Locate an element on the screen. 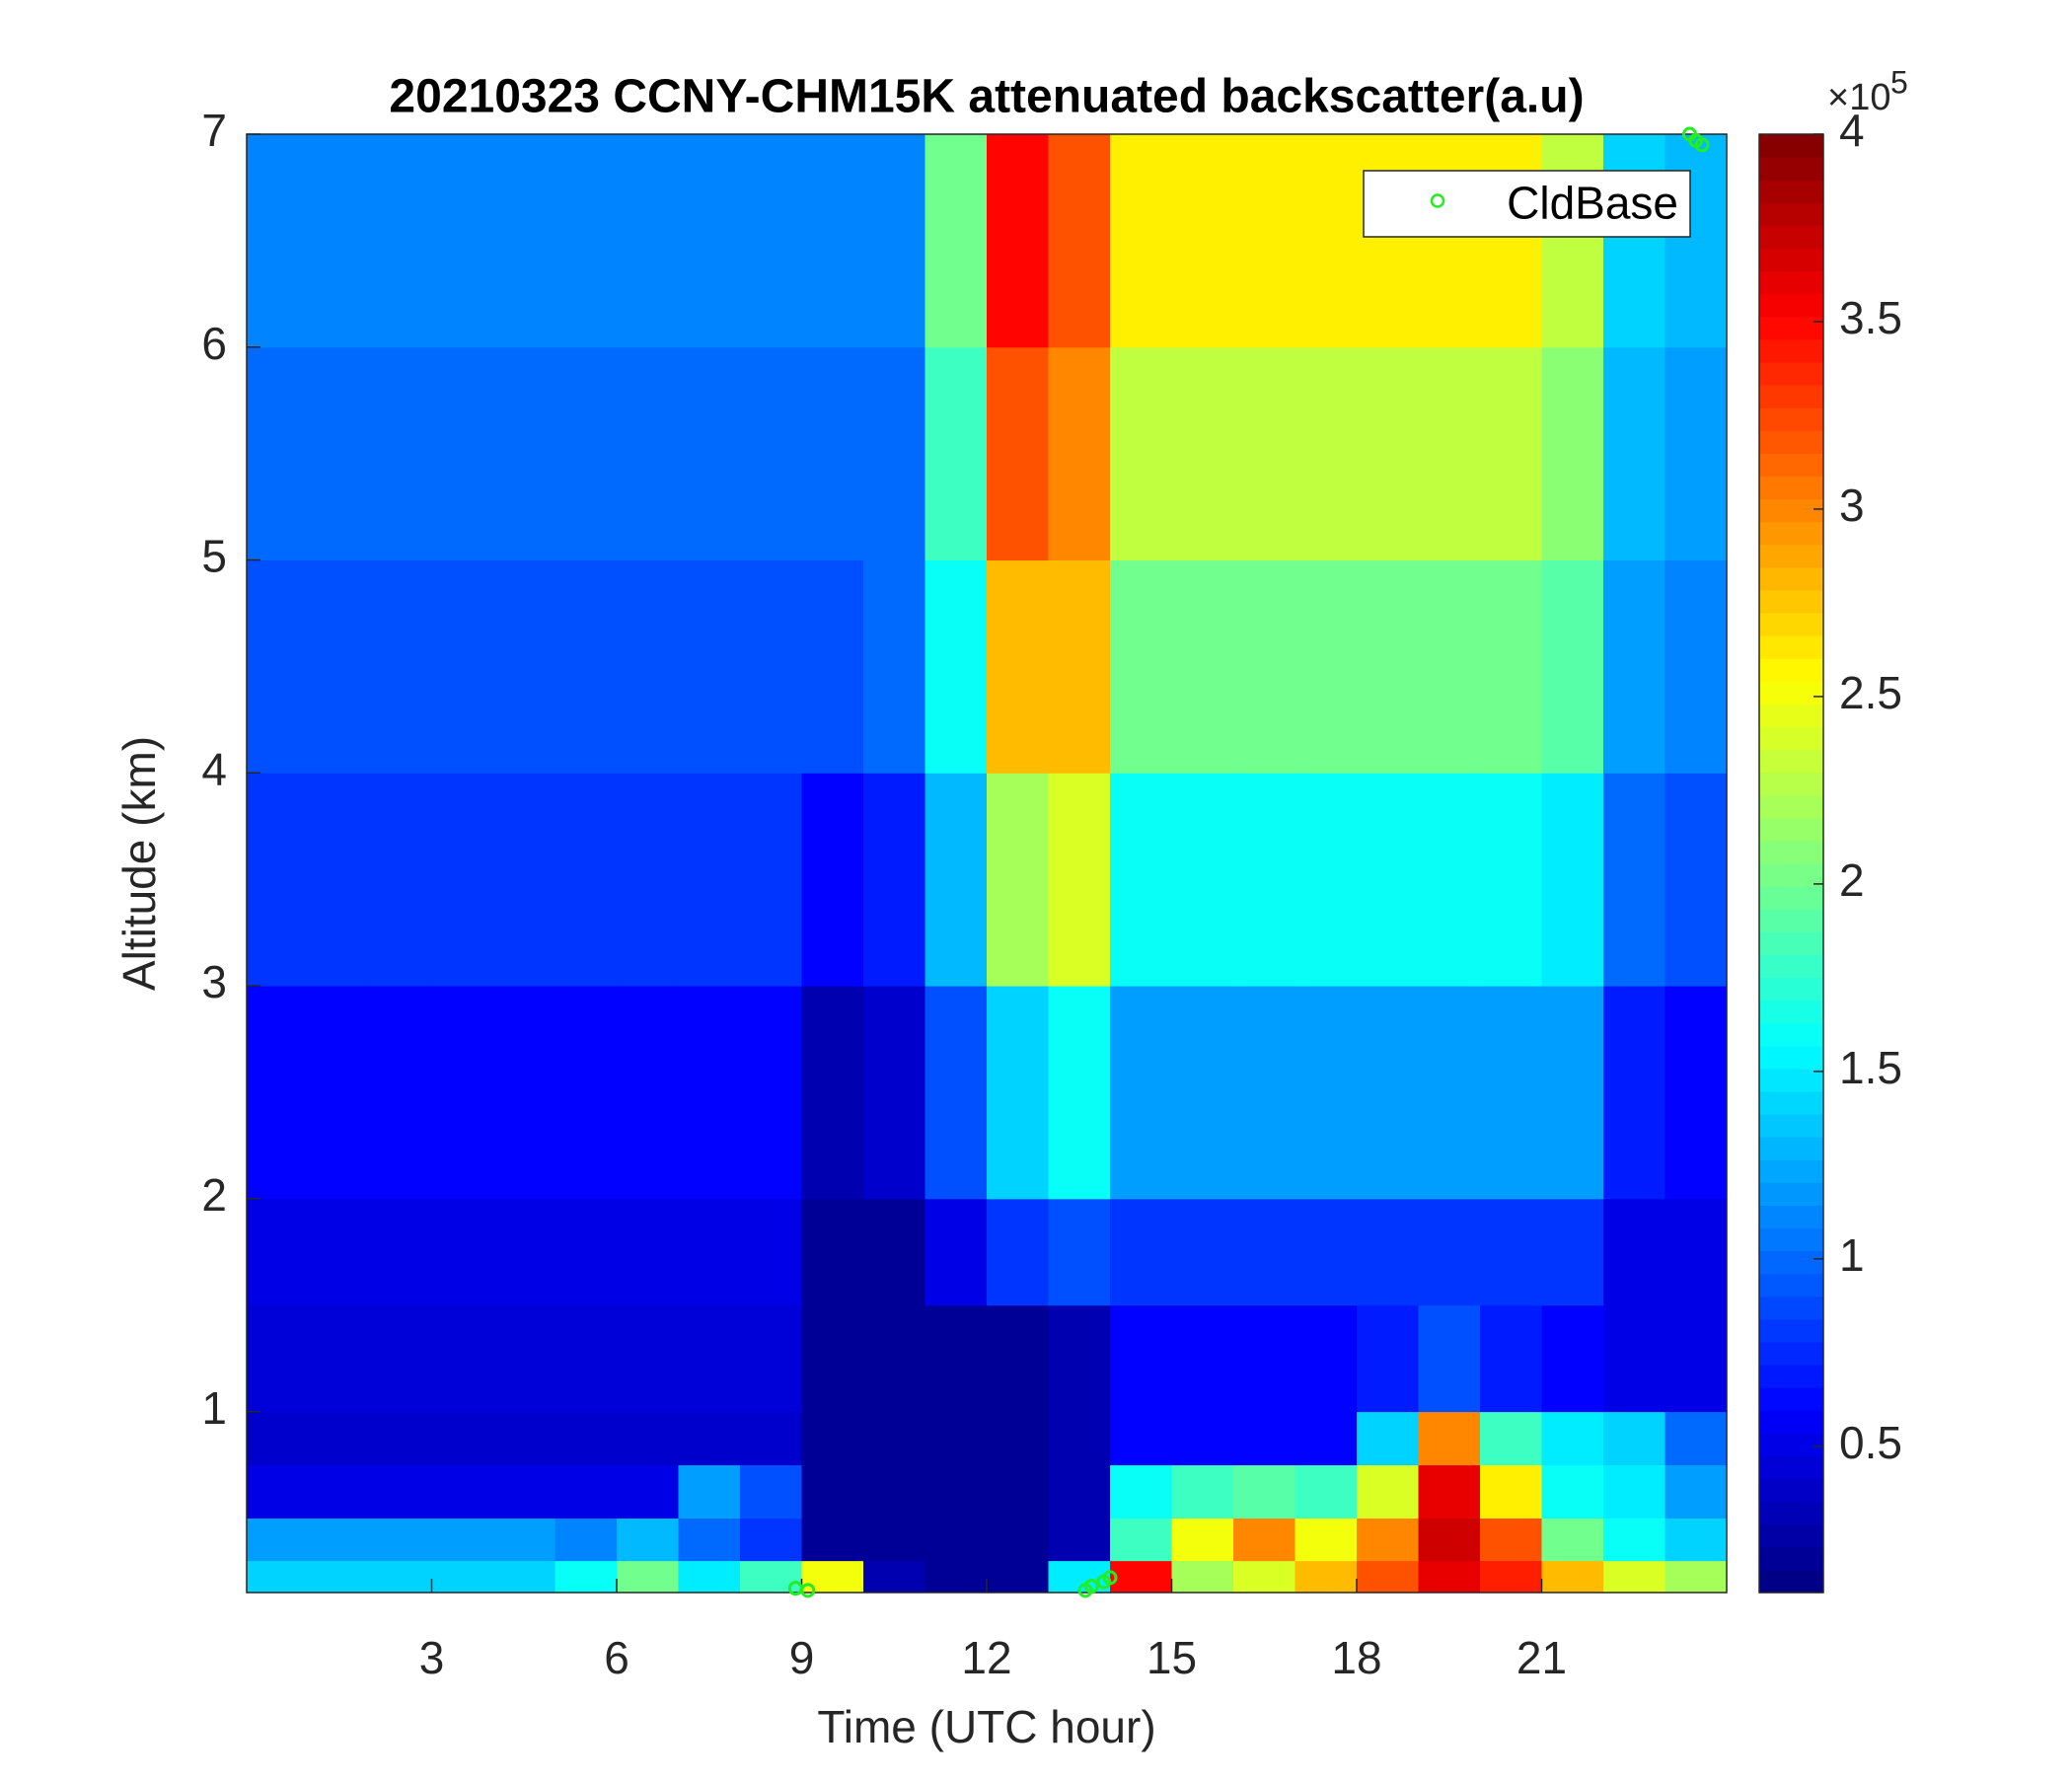  x-tick-label: 6 is located at coordinates (617, 1657).